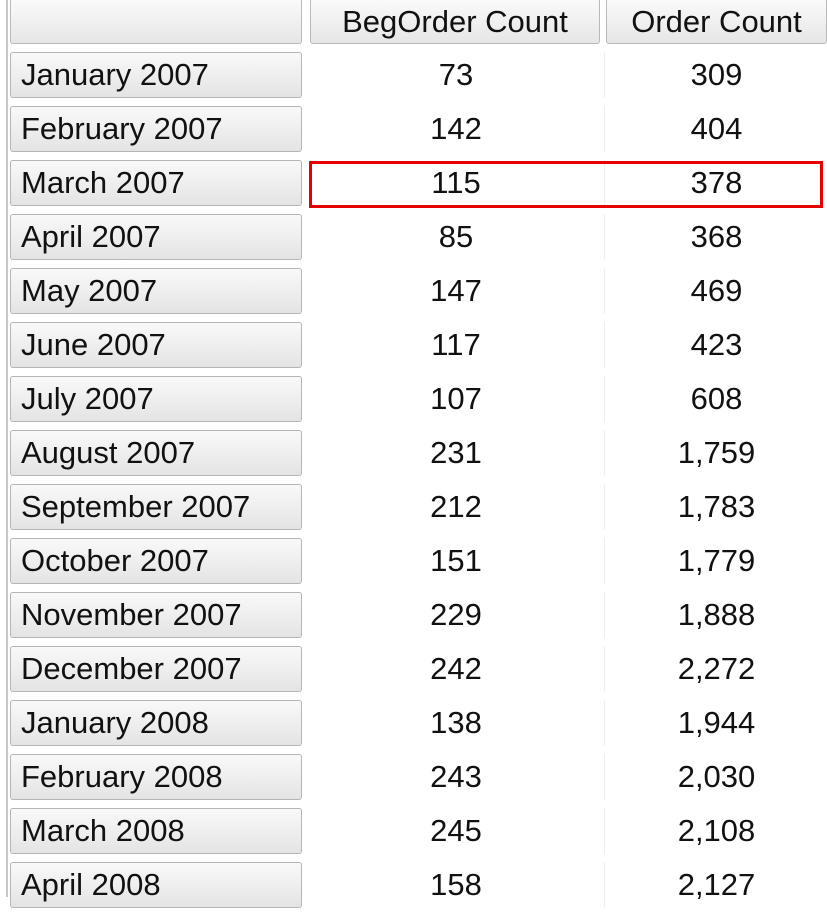  What do you see at coordinates (156, 291) in the screenshot?
I see `row-header: May 2007` at bounding box center [156, 291].